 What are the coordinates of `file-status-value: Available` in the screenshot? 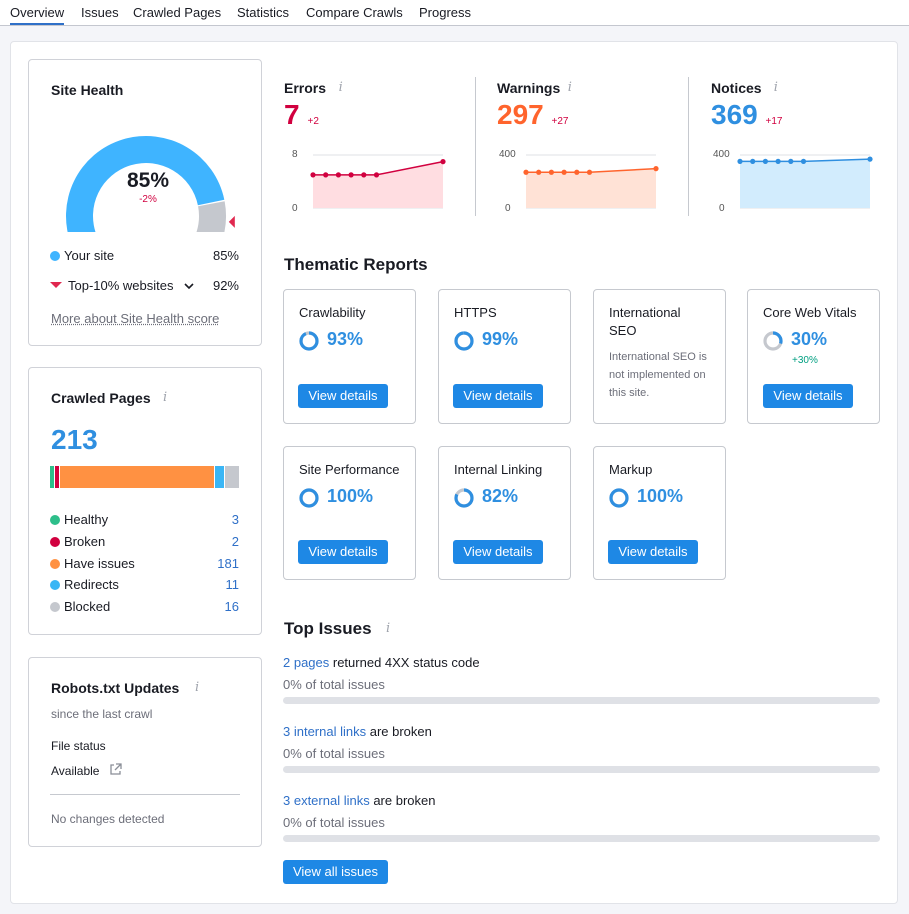 It's located at (75, 771).